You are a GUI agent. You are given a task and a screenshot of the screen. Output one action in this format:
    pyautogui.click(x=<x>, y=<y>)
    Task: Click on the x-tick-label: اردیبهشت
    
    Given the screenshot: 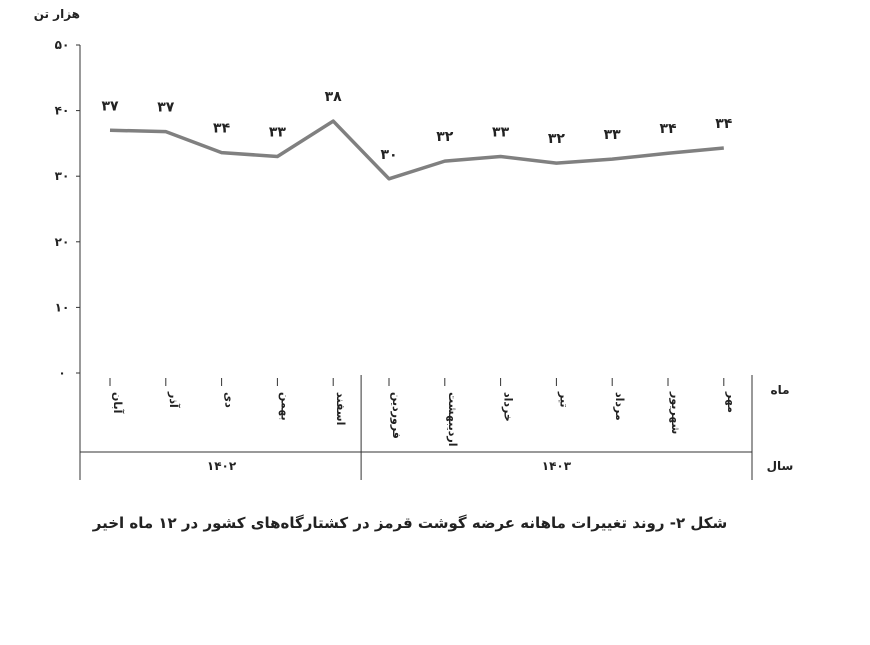 What is the action you would take?
    pyautogui.click(x=452, y=419)
    